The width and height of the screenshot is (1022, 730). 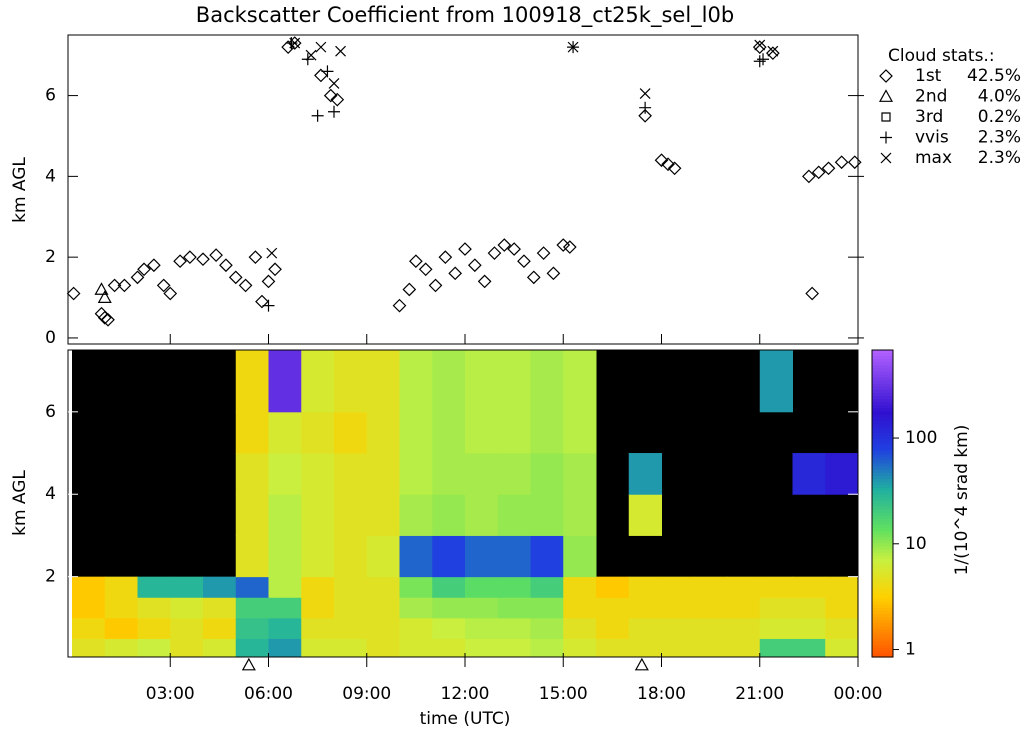 I want to click on legend-share: 4.0%, so click(x=999, y=97).